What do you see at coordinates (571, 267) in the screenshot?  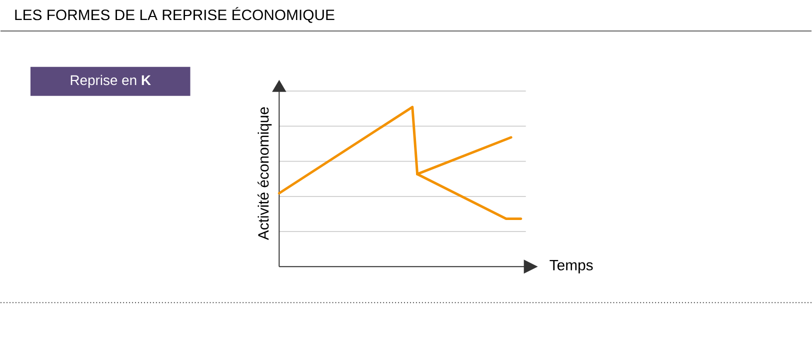 I see `x-axis-title: Temps` at bounding box center [571, 267].